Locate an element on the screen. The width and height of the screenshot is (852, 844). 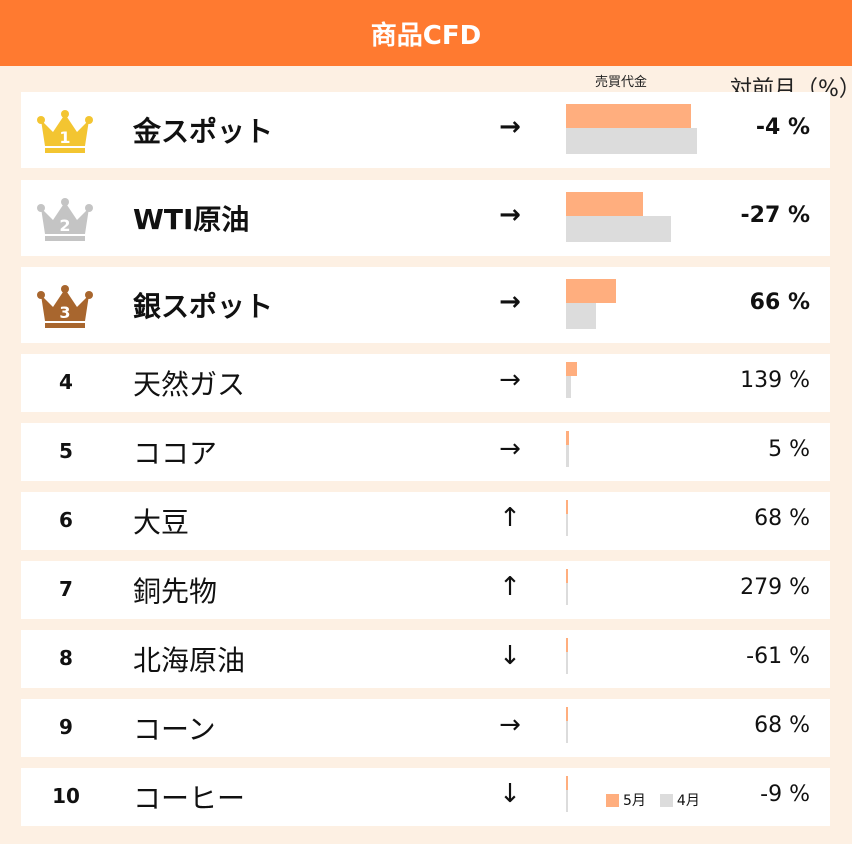
commodity-name: 天然ガス is located at coordinates (189, 384).